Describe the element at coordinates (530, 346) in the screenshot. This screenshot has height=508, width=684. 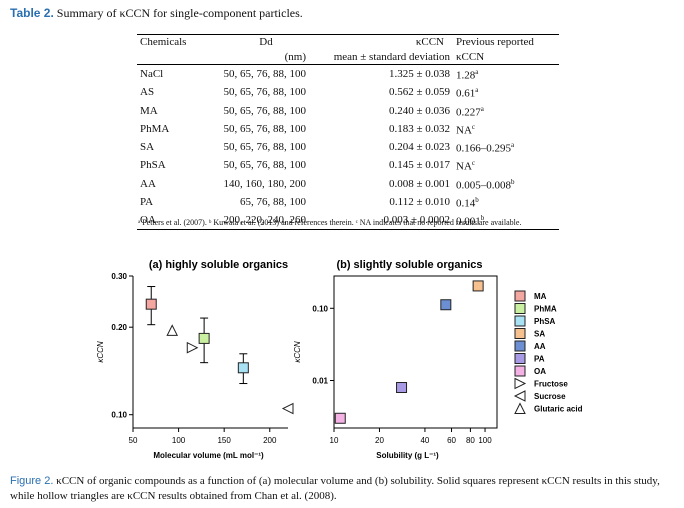
I see `legend-item: AA` at that location.